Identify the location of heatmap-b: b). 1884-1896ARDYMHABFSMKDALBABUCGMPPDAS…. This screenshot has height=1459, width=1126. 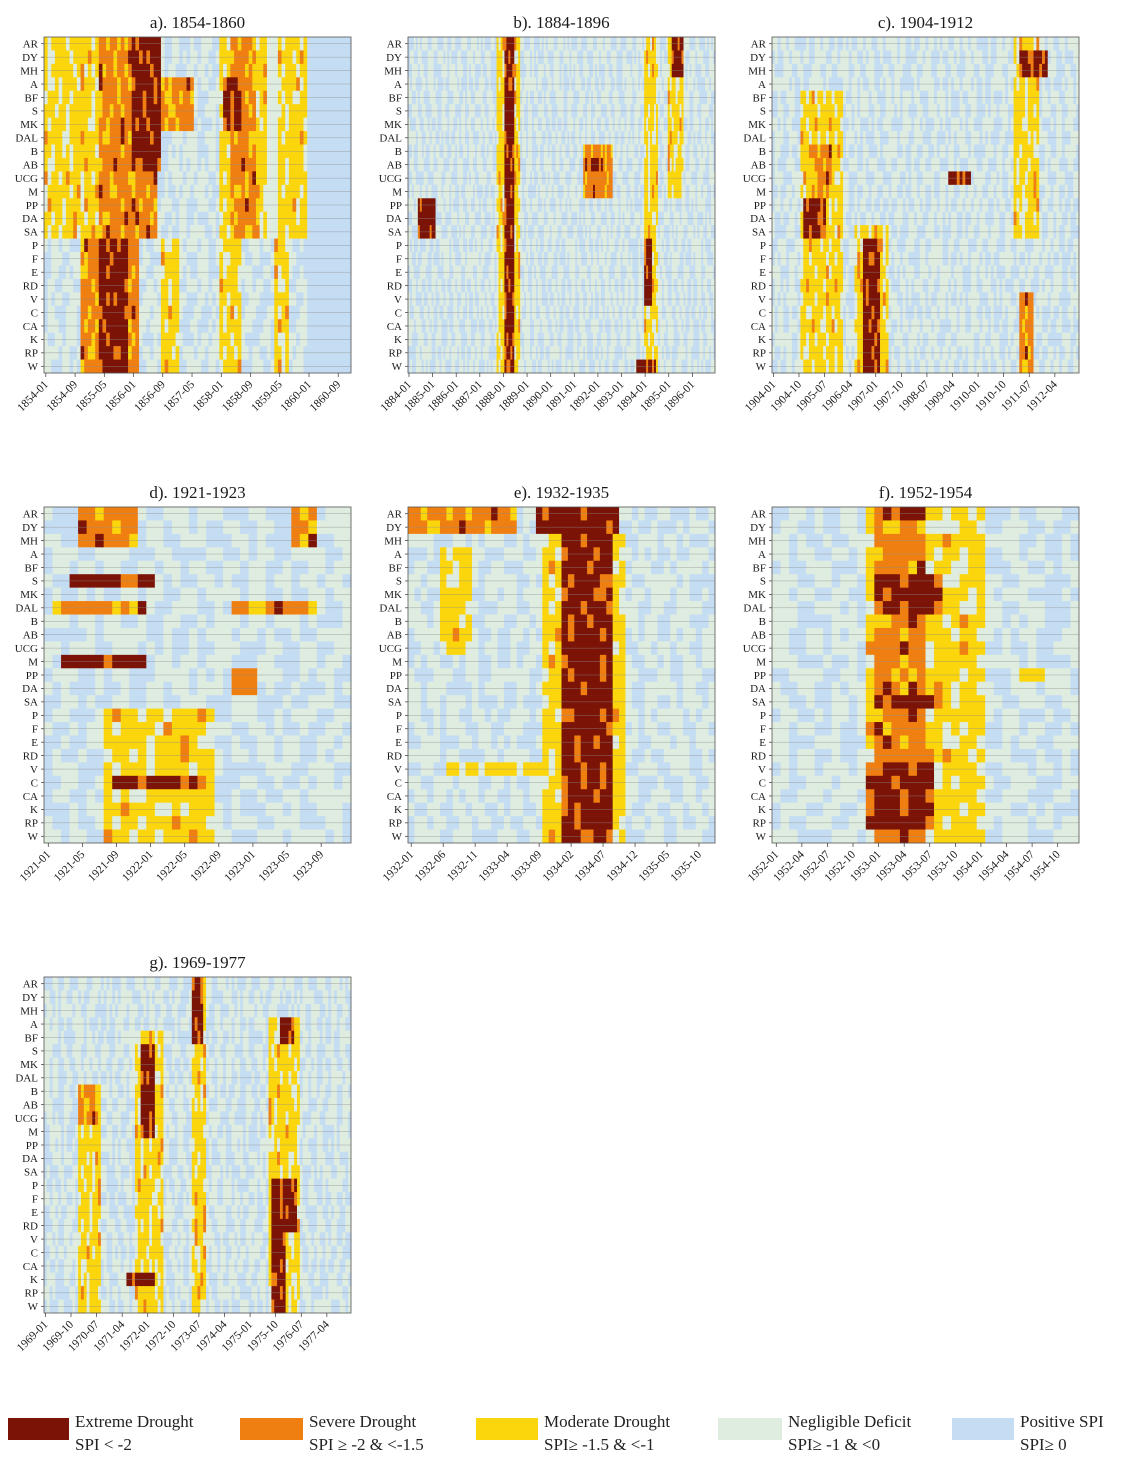
(547, 213).